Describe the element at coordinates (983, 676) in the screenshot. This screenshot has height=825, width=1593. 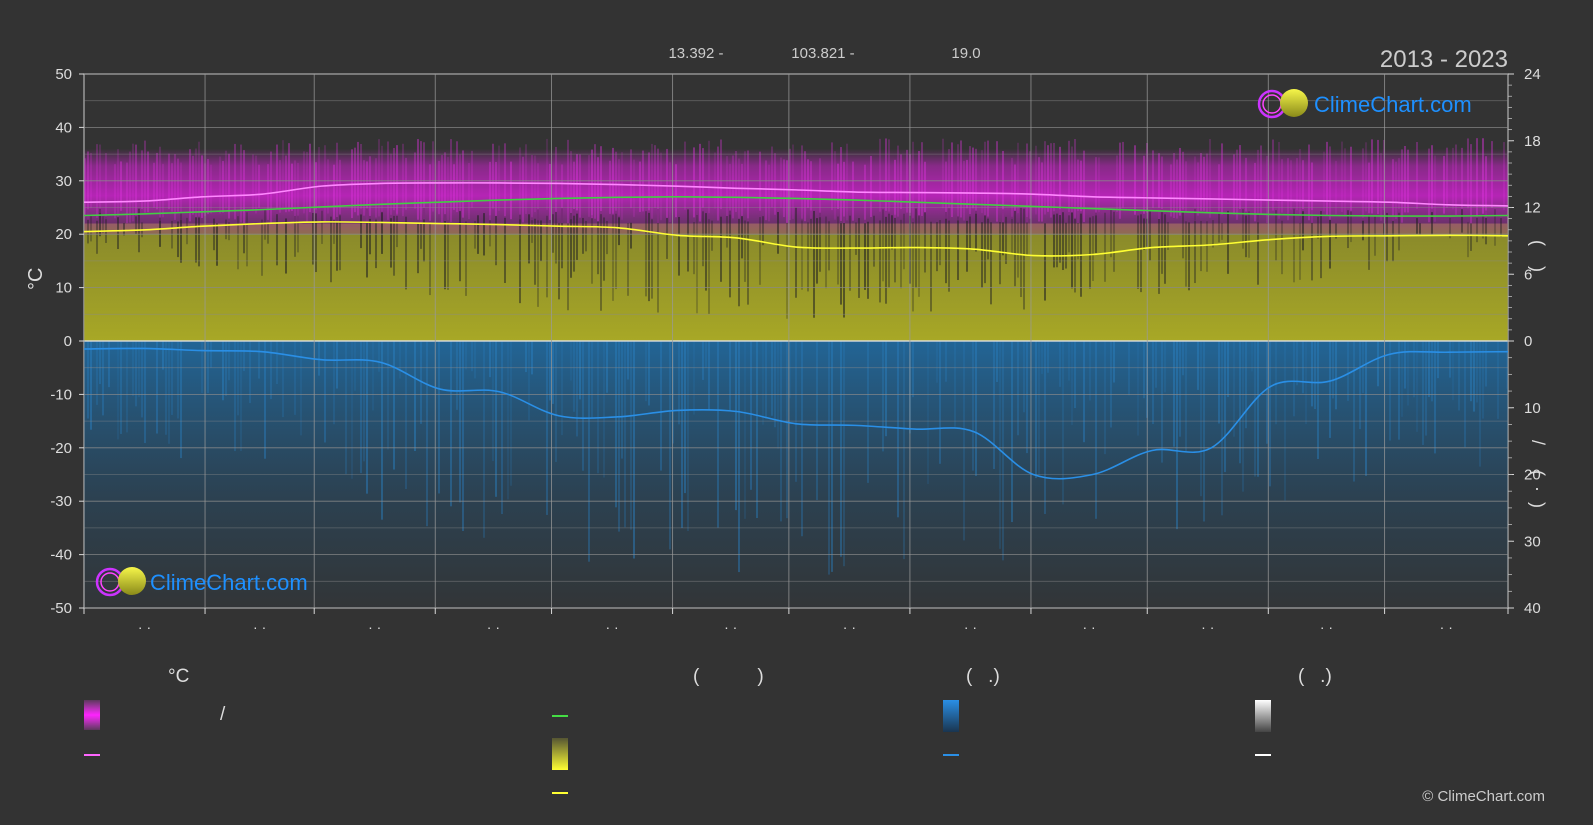
I see `legend-head-rain: ( .)` at that location.